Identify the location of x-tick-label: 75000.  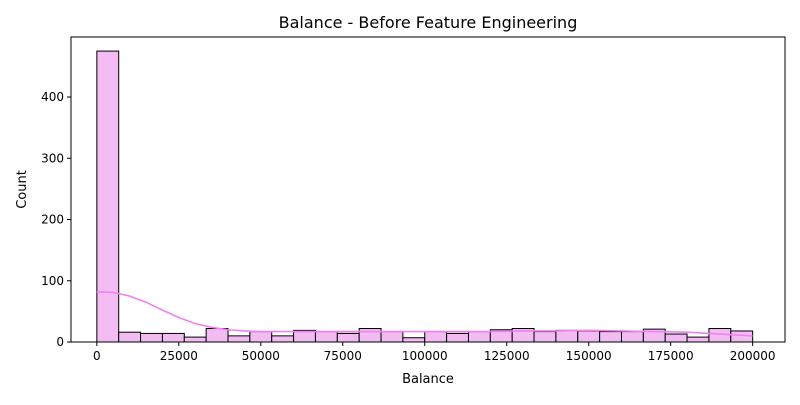
(343, 356).